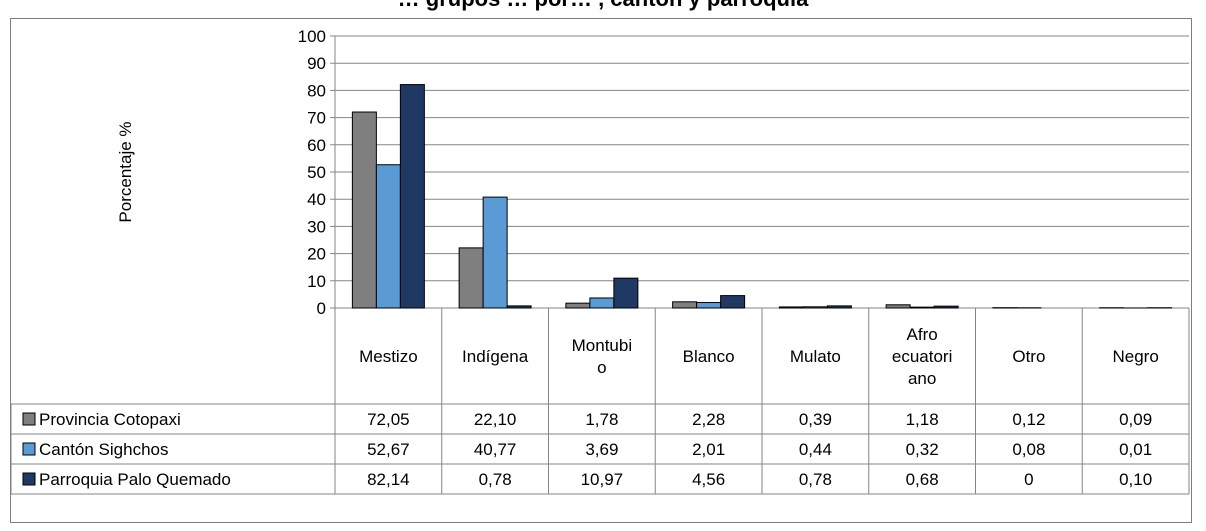  I want to click on data-label: 40,77, so click(495, 449).